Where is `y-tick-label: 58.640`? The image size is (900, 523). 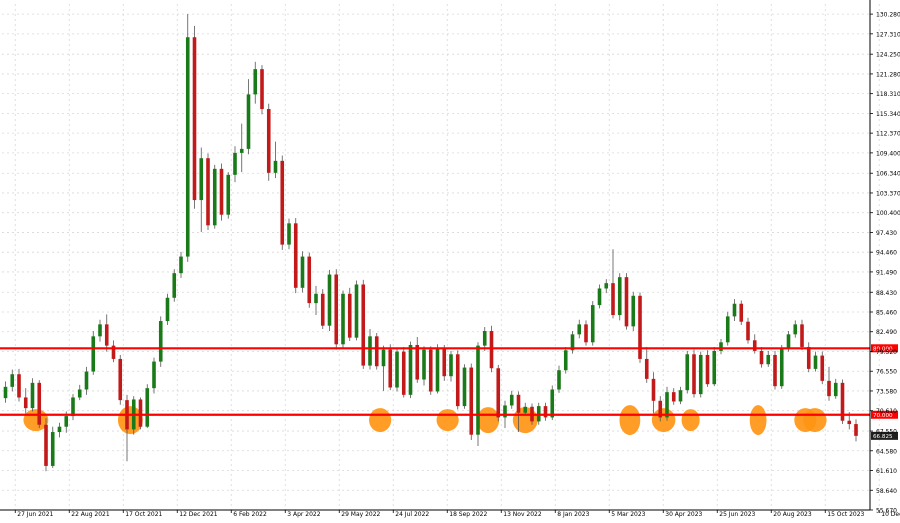 y-tick-label: 58.640 is located at coordinates (886, 491).